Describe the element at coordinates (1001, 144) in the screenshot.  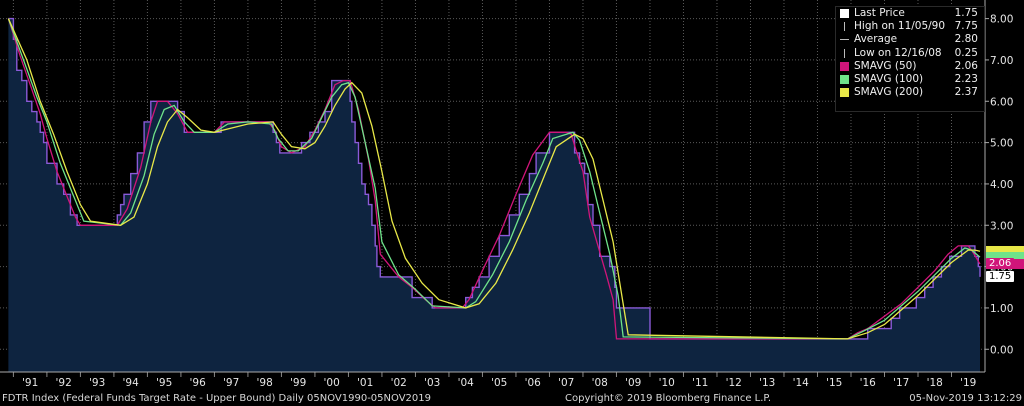
I see `y-tick-label: 5.00` at that location.